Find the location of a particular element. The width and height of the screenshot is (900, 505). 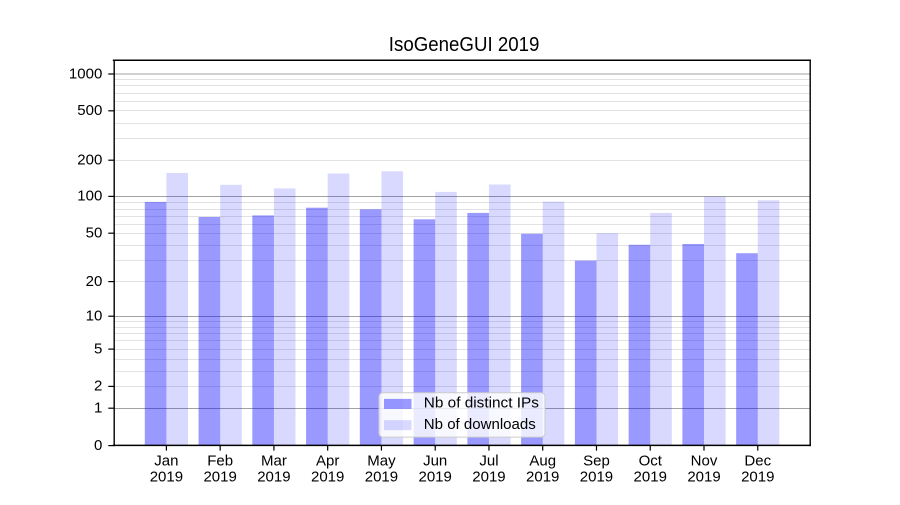

svg-text: Sep is located at coordinates (596, 461).